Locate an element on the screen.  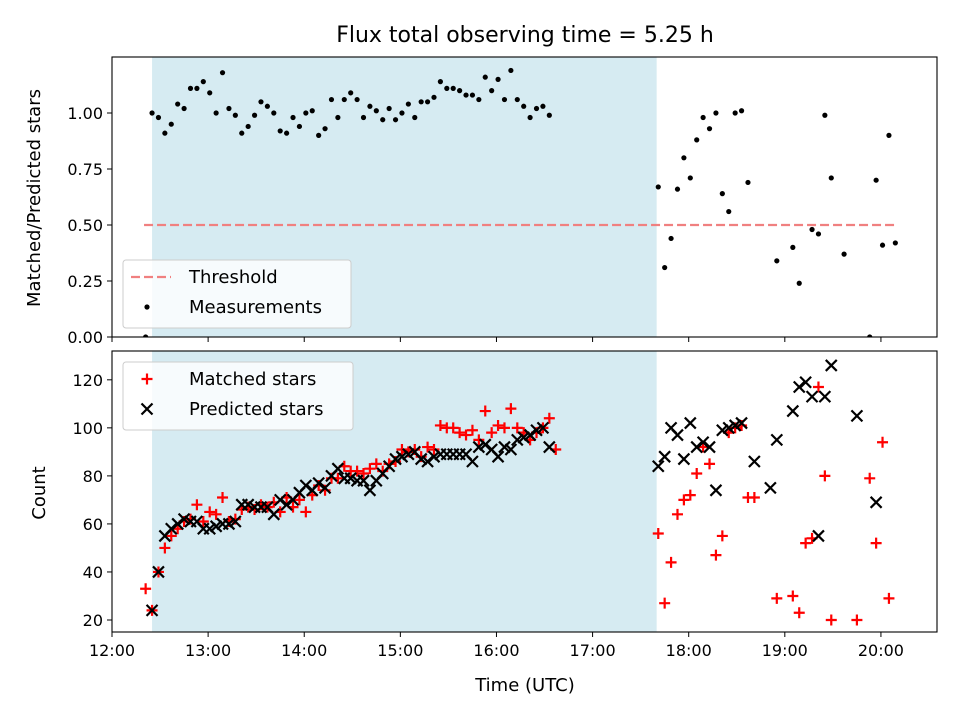
chart-title: Flux total observing time = 5.25 h is located at coordinates (525, 35).